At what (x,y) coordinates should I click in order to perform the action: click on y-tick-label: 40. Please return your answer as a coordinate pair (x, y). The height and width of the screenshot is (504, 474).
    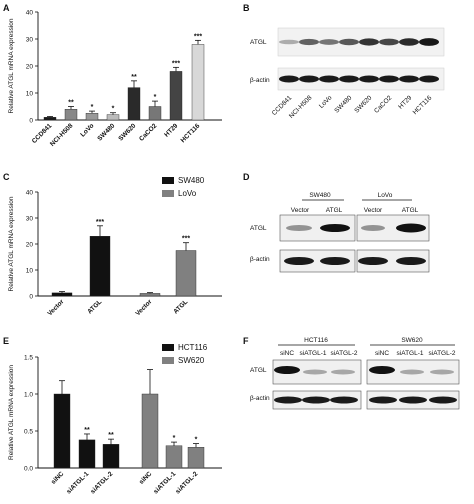
    Looking at the image, I should click on (30, 12).